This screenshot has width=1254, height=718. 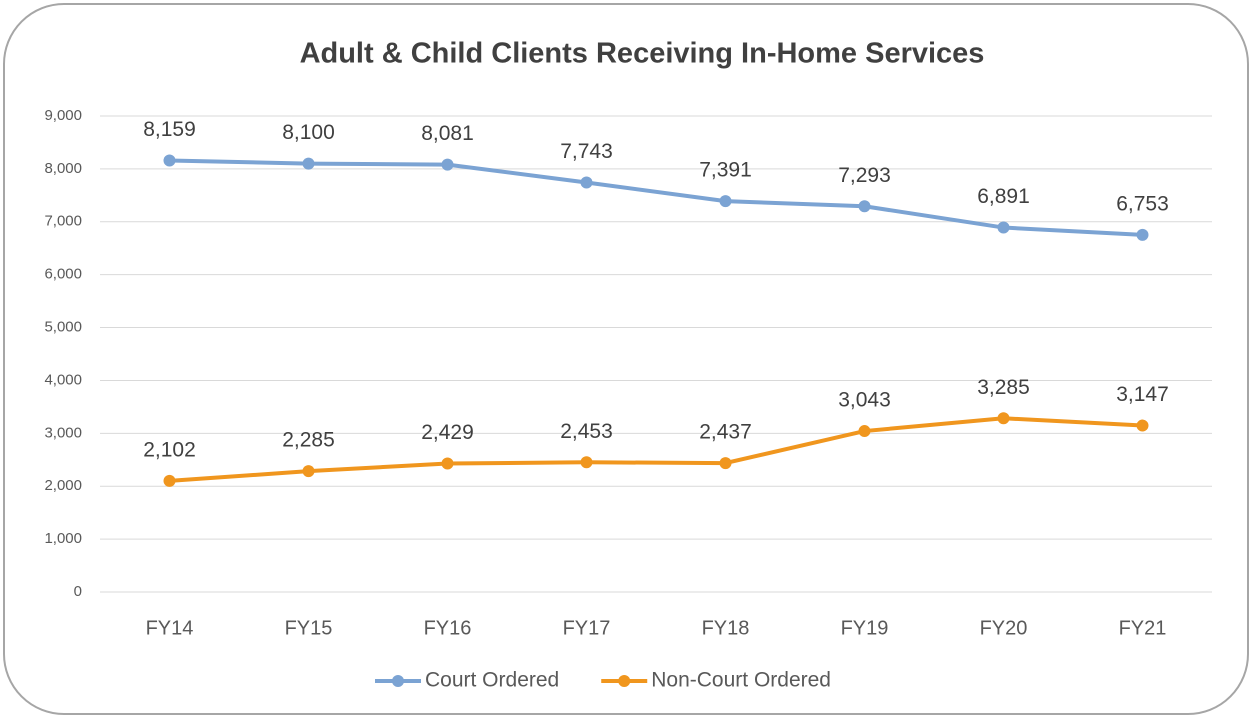 What do you see at coordinates (726, 628) in the screenshot?
I see `x-tick-label: FY18` at bounding box center [726, 628].